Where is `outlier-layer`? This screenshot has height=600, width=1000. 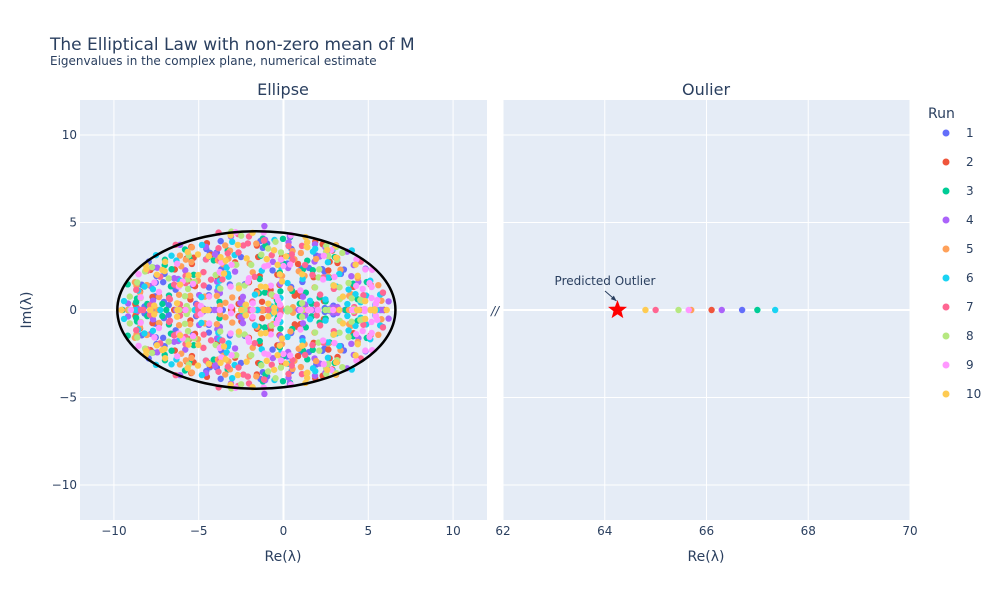
outlier-layer is located at coordinates (693, 309).